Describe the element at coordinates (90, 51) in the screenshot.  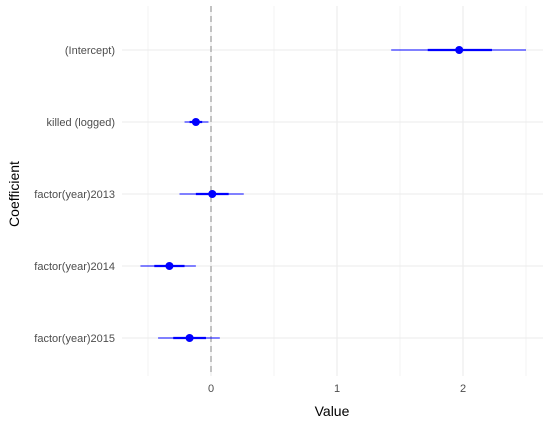
I see `y-tick-label: (Intercept)` at that location.